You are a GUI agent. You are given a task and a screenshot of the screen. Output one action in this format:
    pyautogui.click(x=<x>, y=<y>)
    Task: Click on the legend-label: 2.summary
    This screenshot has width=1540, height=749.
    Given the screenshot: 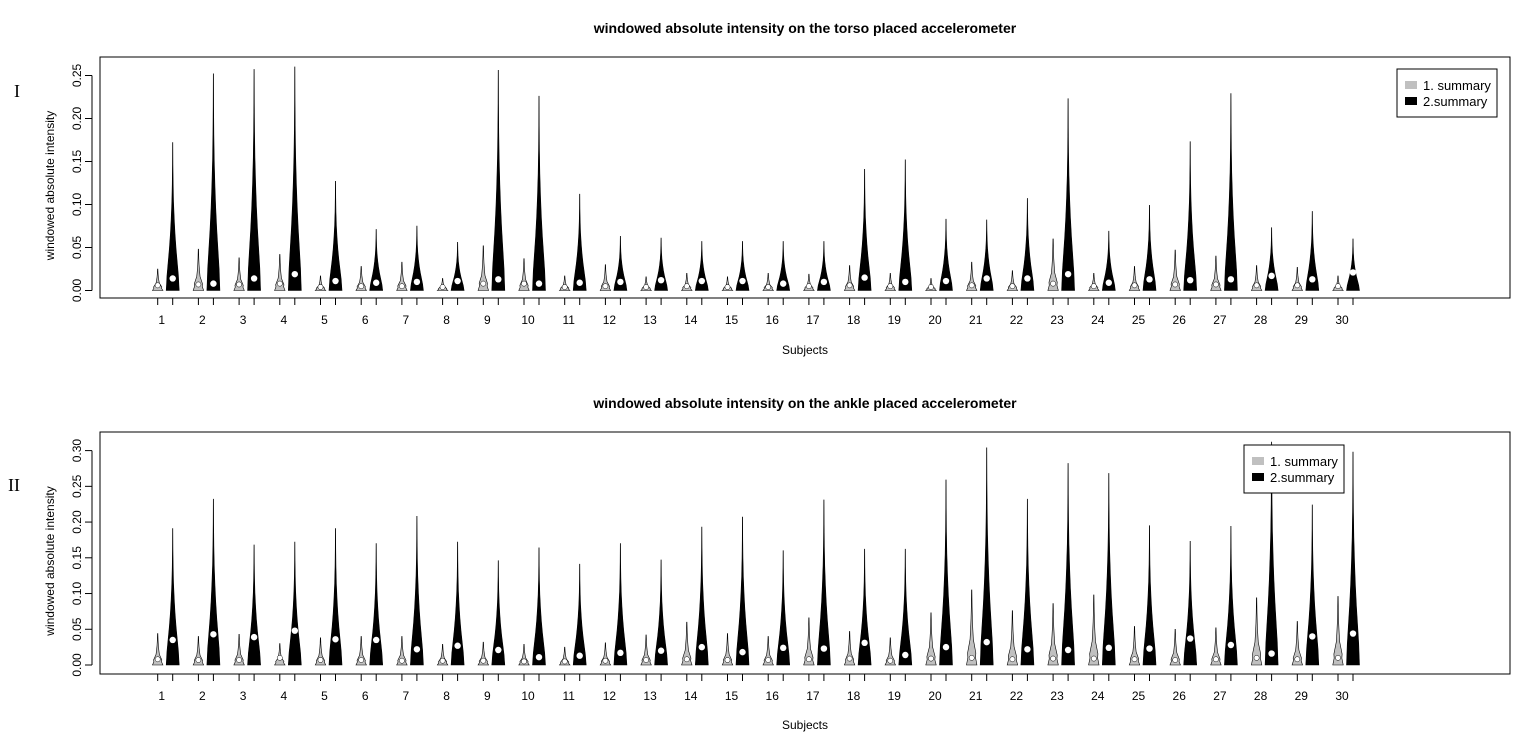 What is the action you would take?
    pyautogui.click(x=1302, y=477)
    